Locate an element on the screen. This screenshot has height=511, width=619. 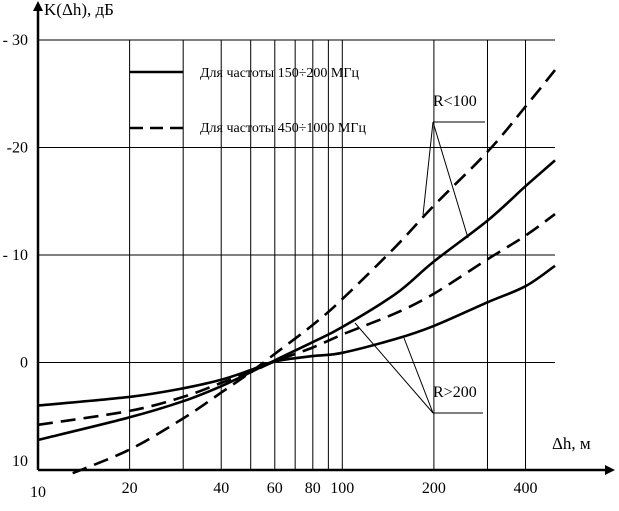
x-tick-label-100: 100 is located at coordinates (342, 488).